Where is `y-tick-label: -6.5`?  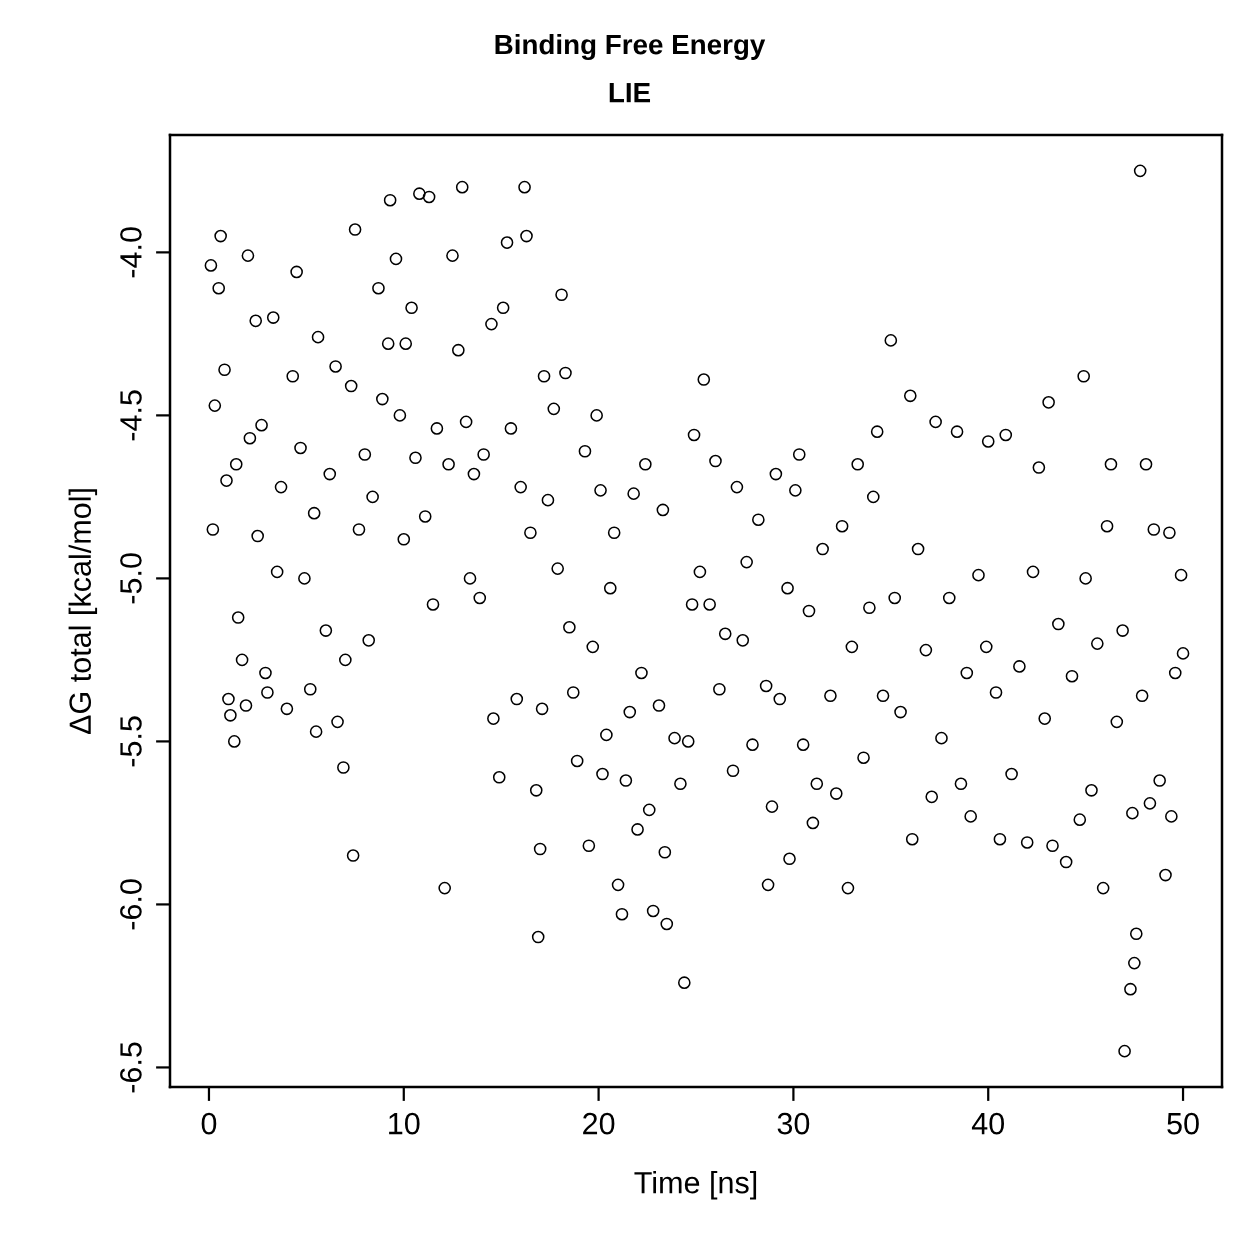
y-tick-label: -6.5 is located at coordinates (131, 1067).